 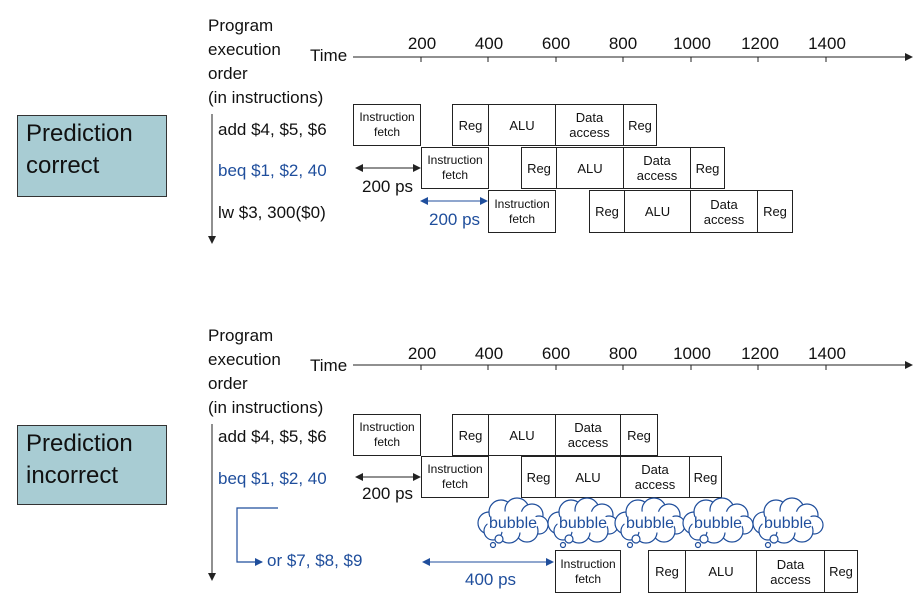 I want to click on instr-lw: lw $3, 300($0), so click(x=272, y=212).